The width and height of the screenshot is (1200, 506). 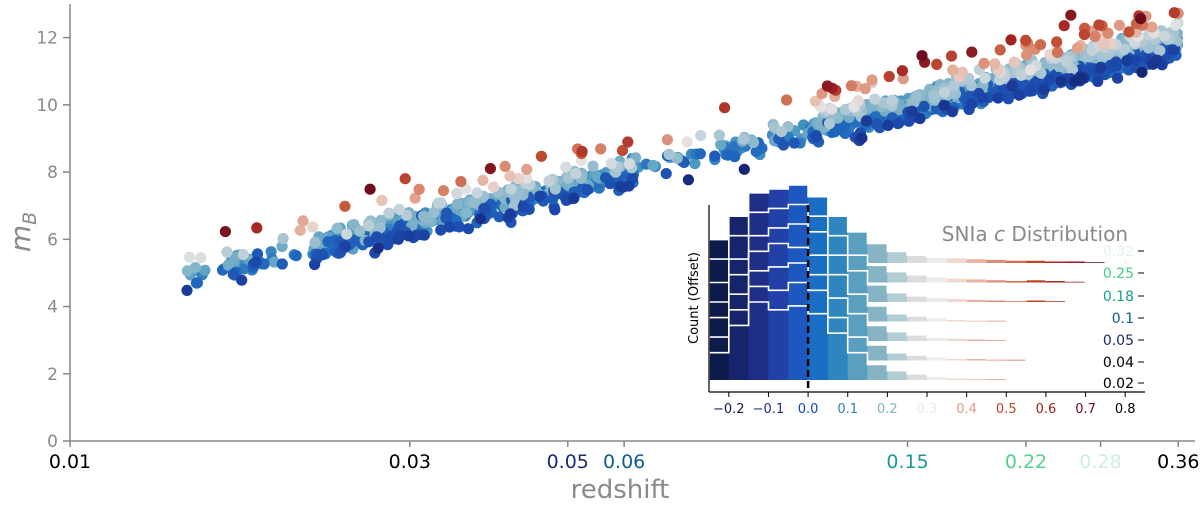 What do you see at coordinates (1075, 281) in the screenshot?
I see `hist-bar-r5-b18` at bounding box center [1075, 281].